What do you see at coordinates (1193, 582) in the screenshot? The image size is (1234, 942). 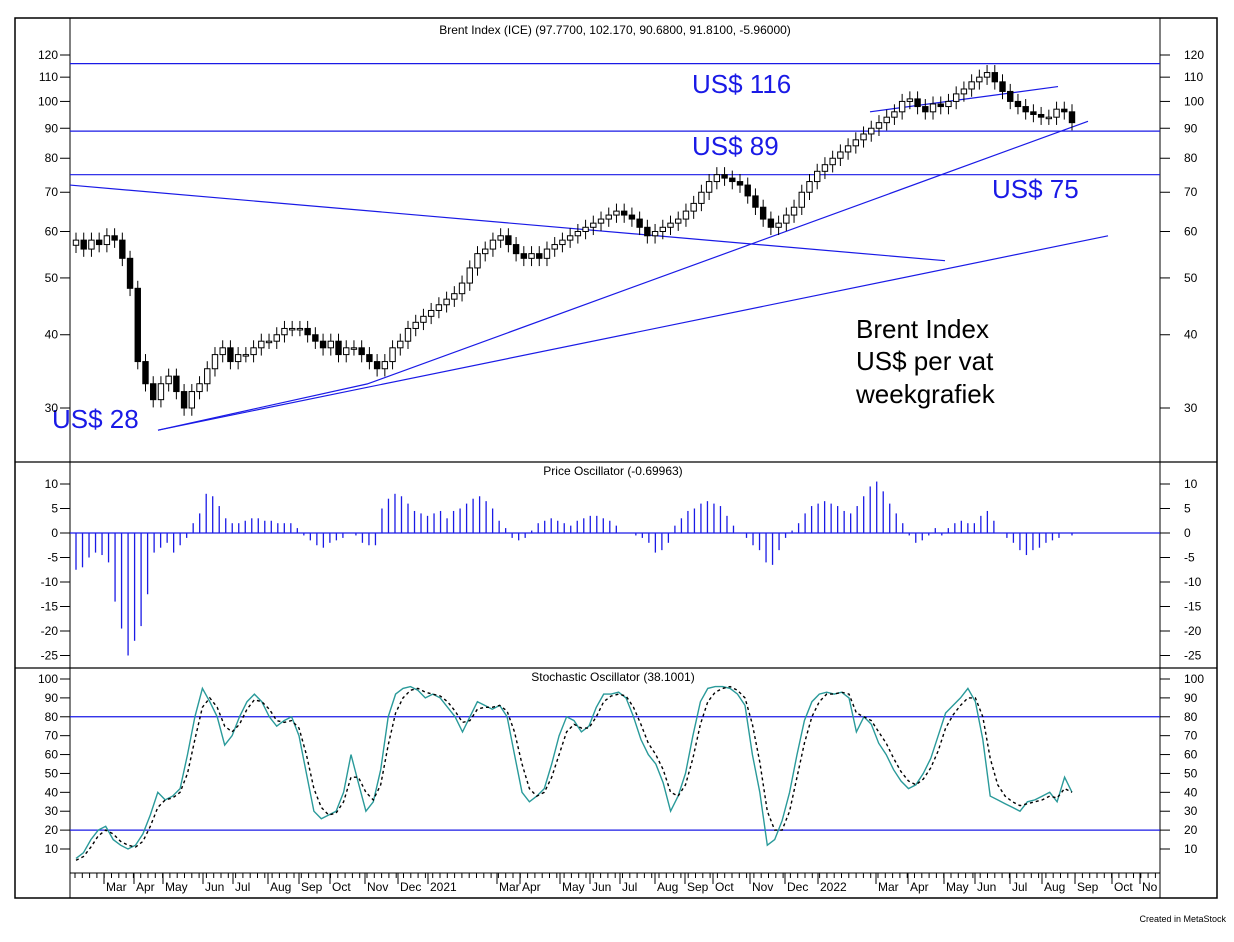 I see `osc-ytick-label-right: -10` at bounding box center [1193, 582].